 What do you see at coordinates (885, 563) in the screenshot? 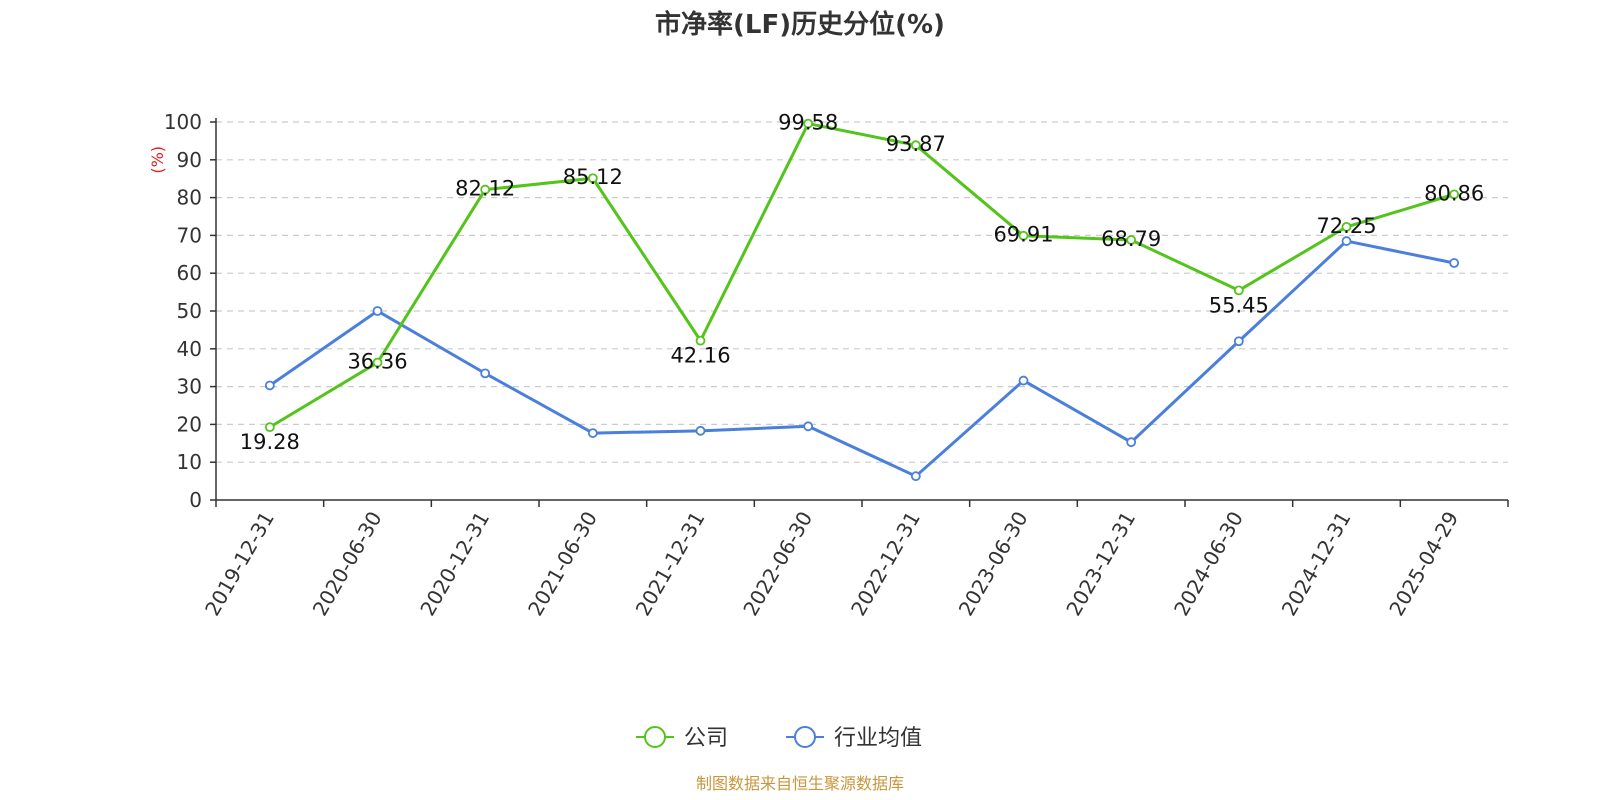
I see `x-tick-label: 2022-12-31` at bounding box center [885, 563].